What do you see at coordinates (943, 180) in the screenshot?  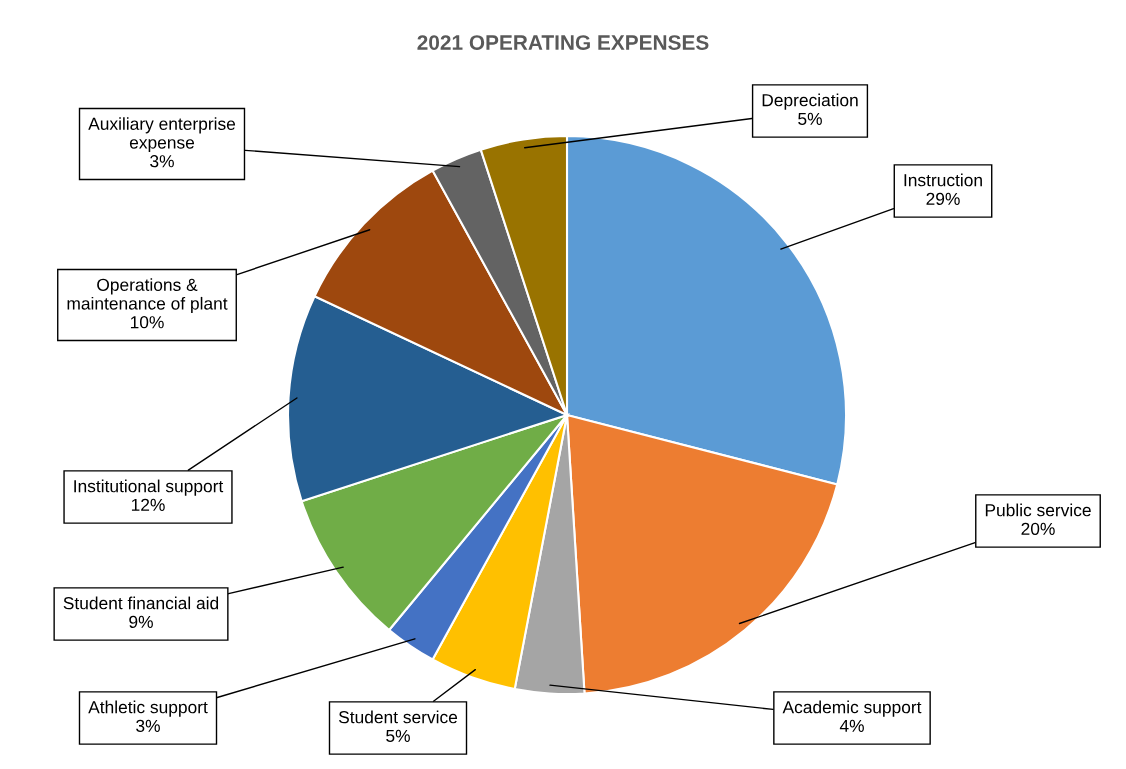 I see `slice-label: Instruction` at bounding box center [943, 180].